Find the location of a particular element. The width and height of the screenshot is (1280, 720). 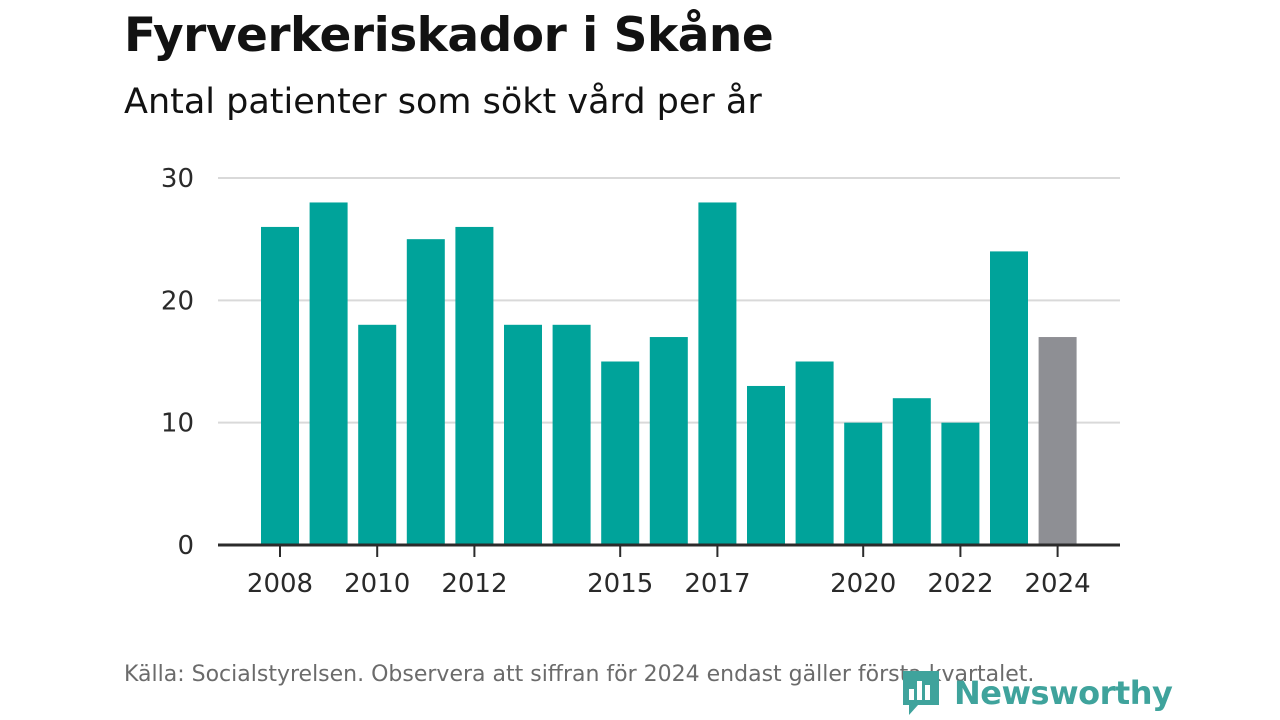

bar-2019 is located at coordinates (814, 453).